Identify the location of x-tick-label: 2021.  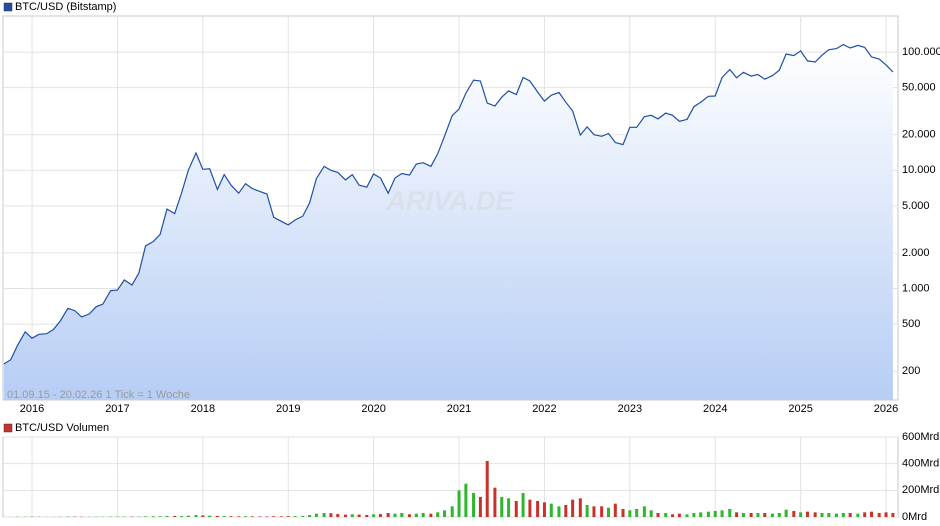
(459, 409).